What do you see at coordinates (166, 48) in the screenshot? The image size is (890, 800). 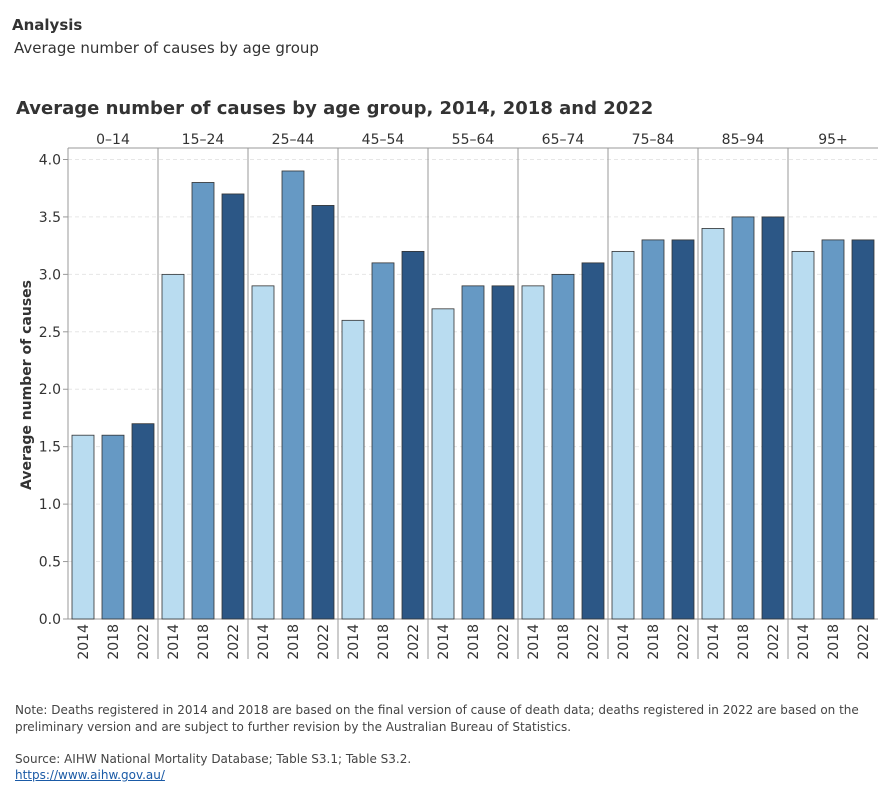 I see `header-subtitle: Average number of causes by age group` at bounding box center [166, 48].